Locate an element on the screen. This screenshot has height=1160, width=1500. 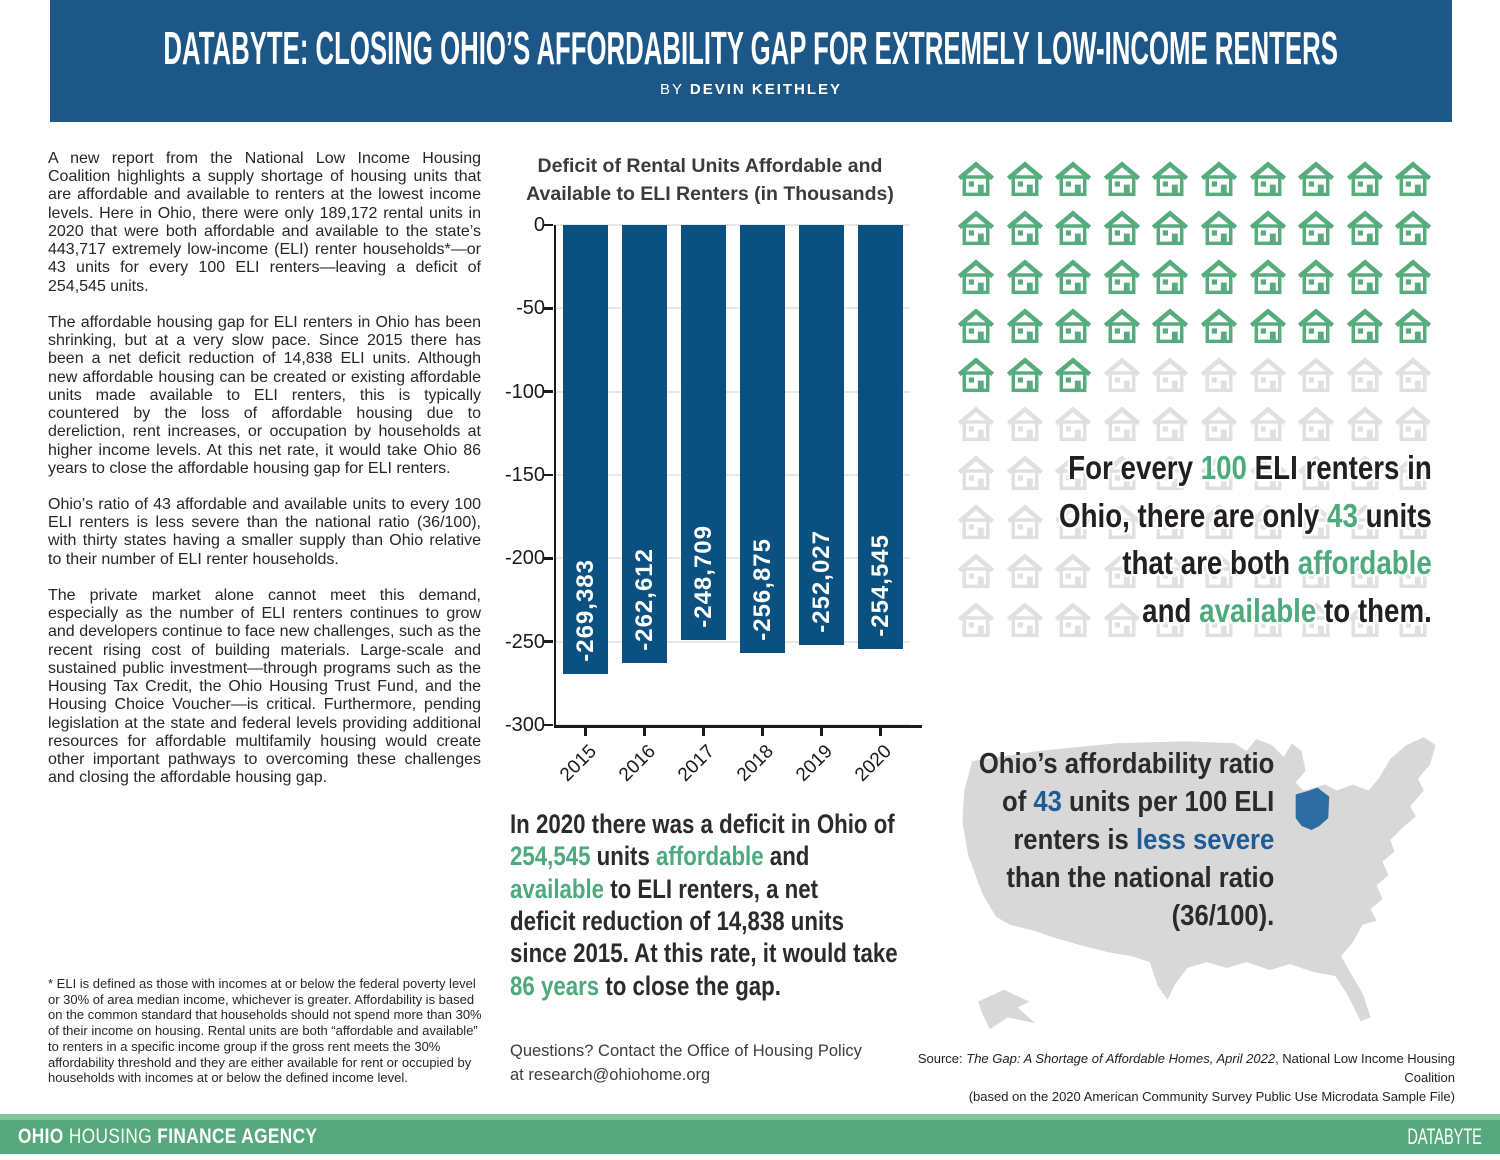
text-line: 254,545 units affordable and is located at coordinates (660, 856).